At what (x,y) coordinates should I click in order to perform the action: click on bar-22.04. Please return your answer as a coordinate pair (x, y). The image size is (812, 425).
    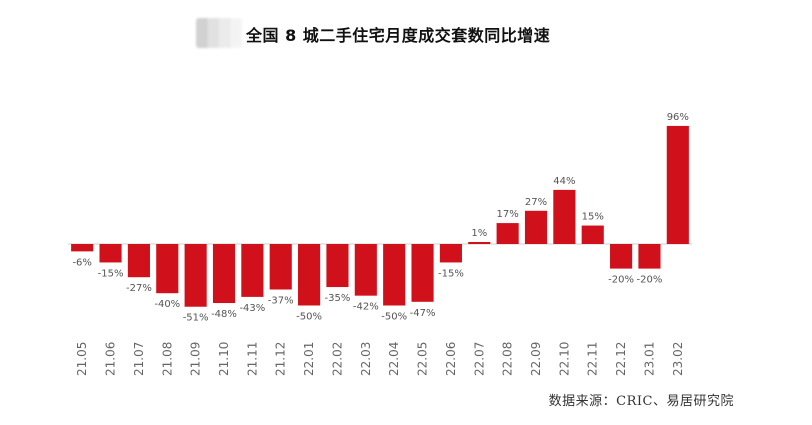
    Looking at the image, I should click on (394, 275).